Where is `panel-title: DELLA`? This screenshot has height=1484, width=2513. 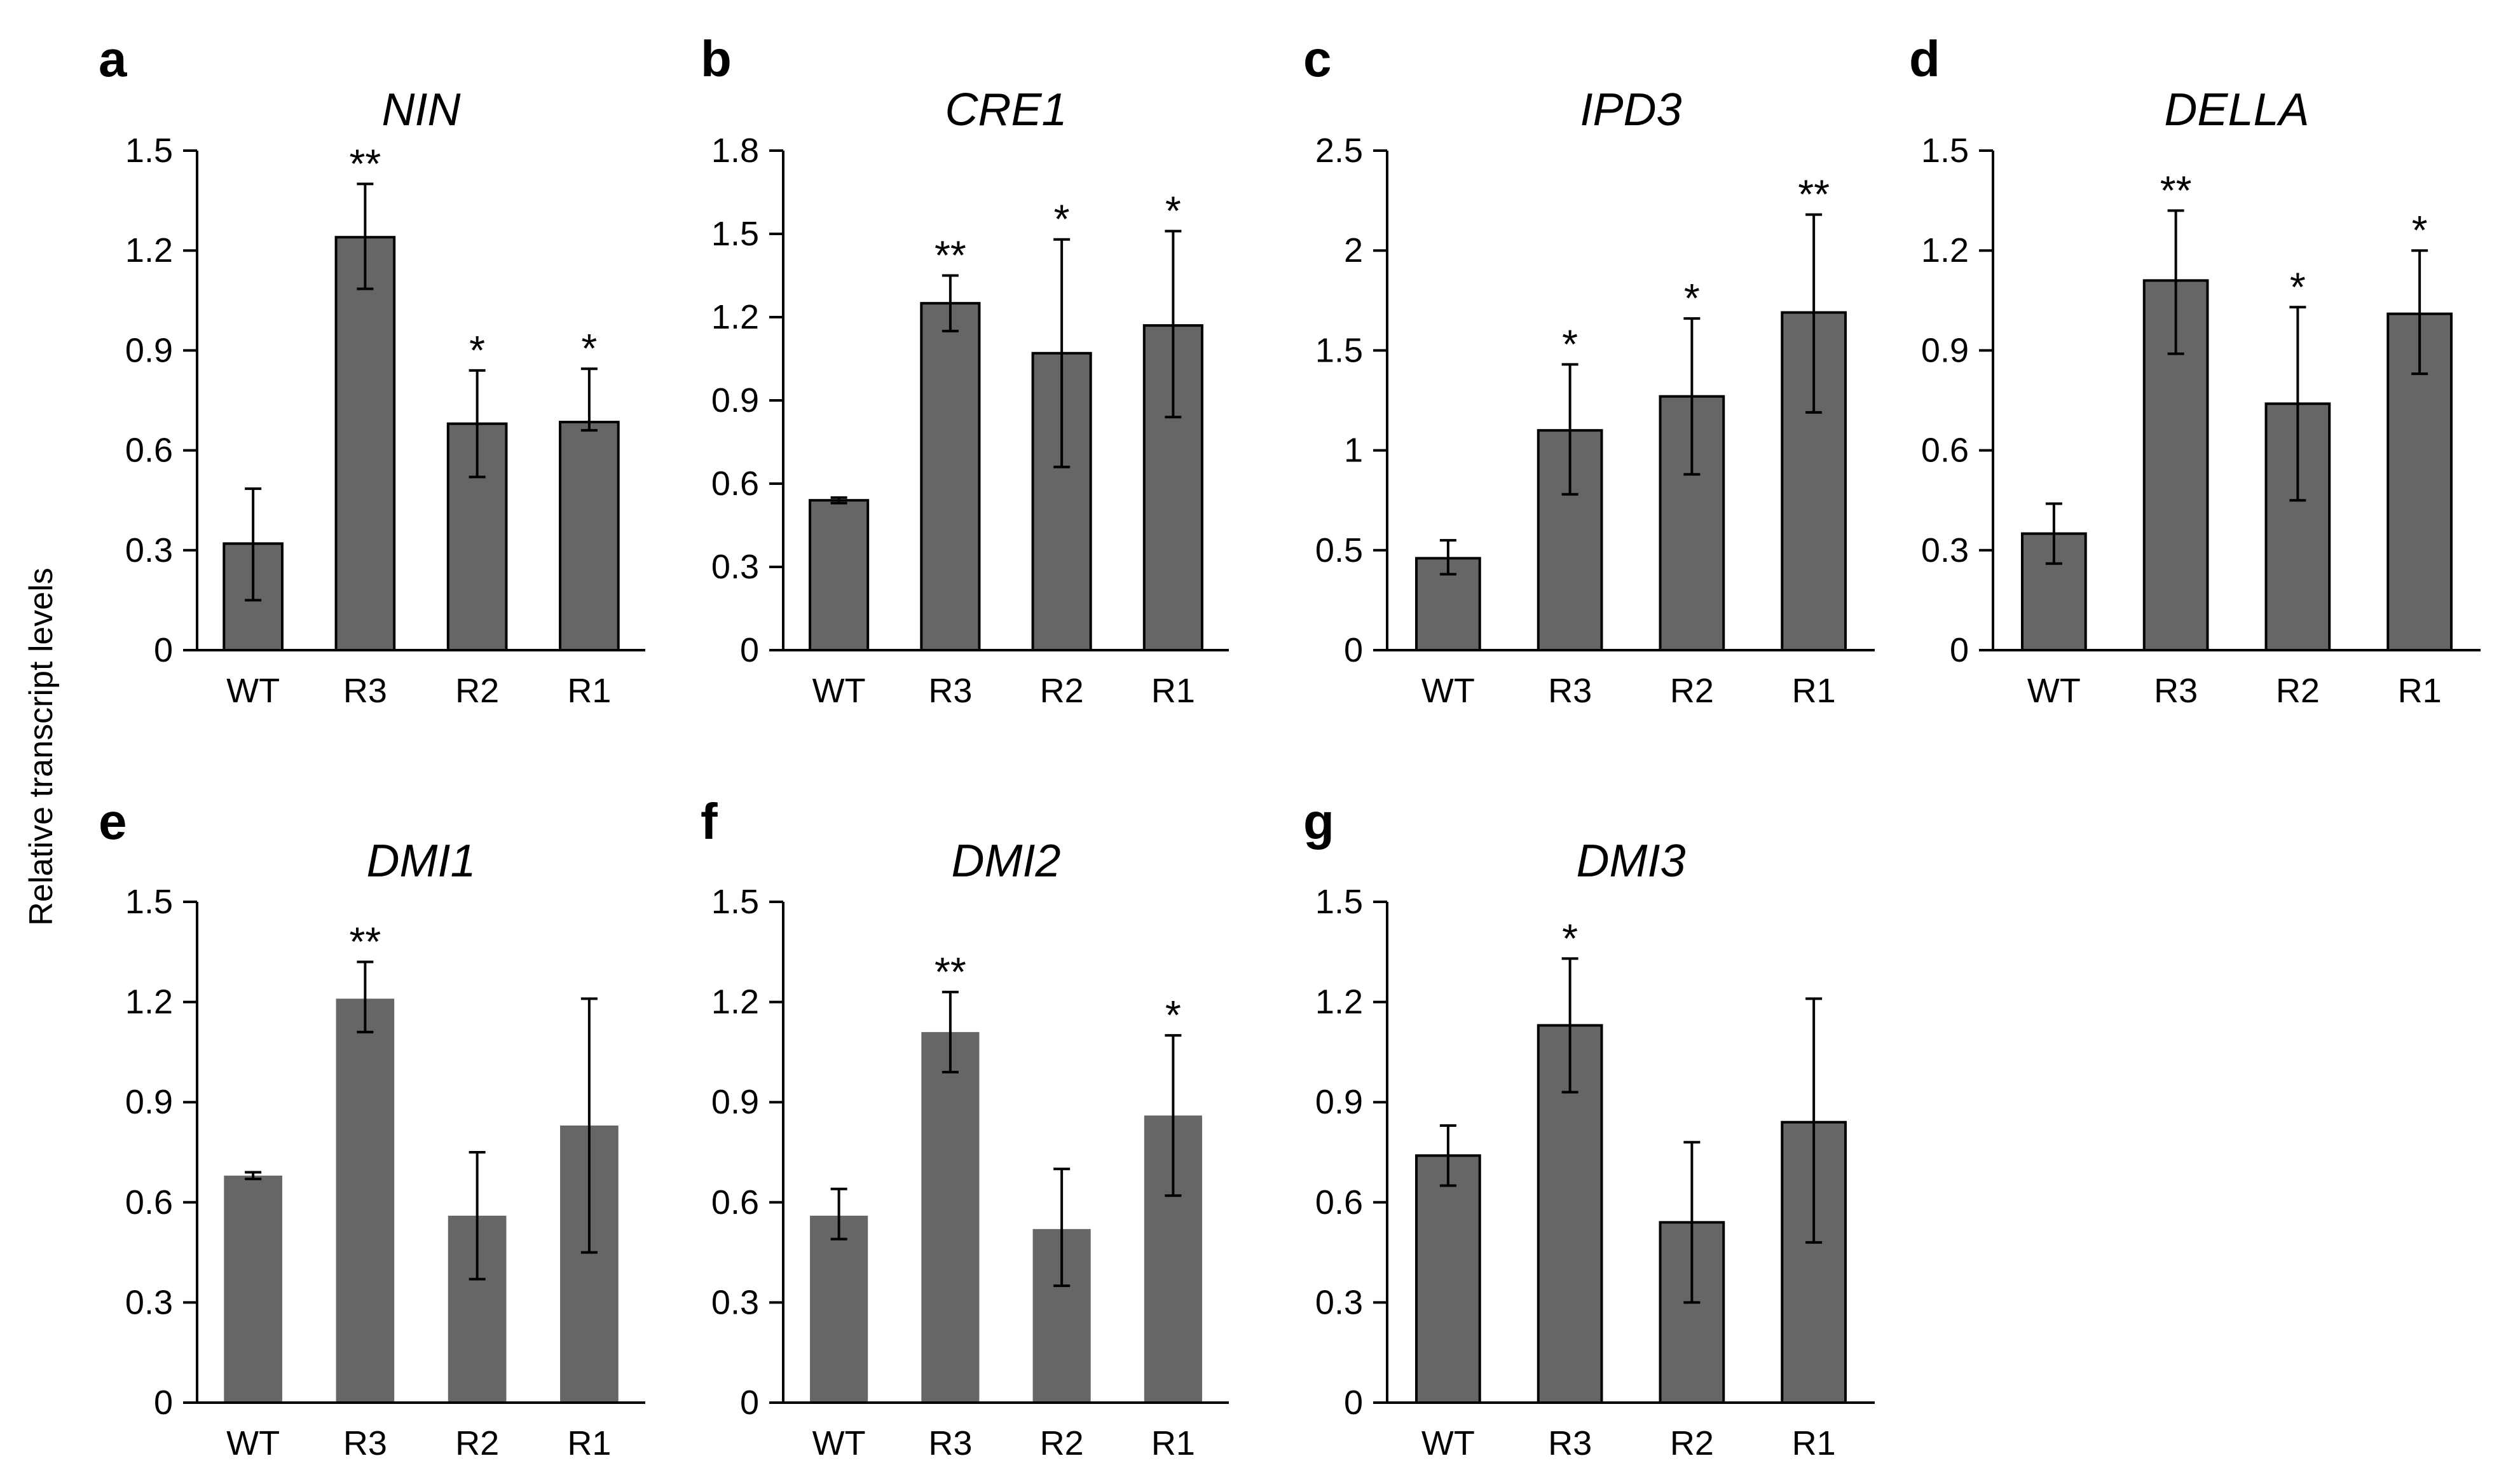
panel-title: DELLA is located at coordinates (2236, 110).